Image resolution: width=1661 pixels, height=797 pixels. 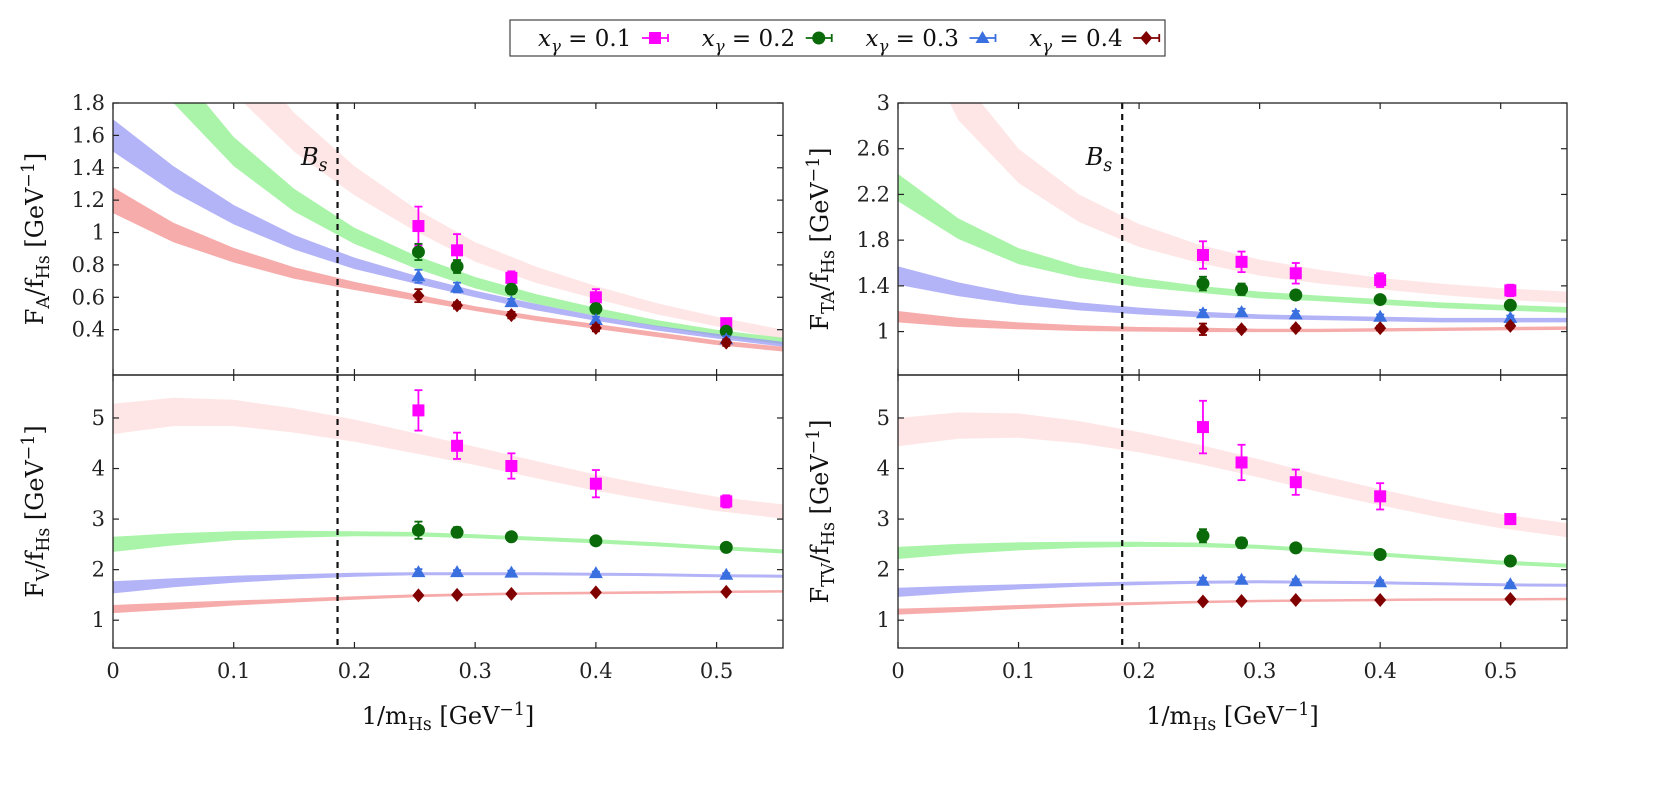 I want to click on y-tick-label: 0.6, so click(x=88, y=297).